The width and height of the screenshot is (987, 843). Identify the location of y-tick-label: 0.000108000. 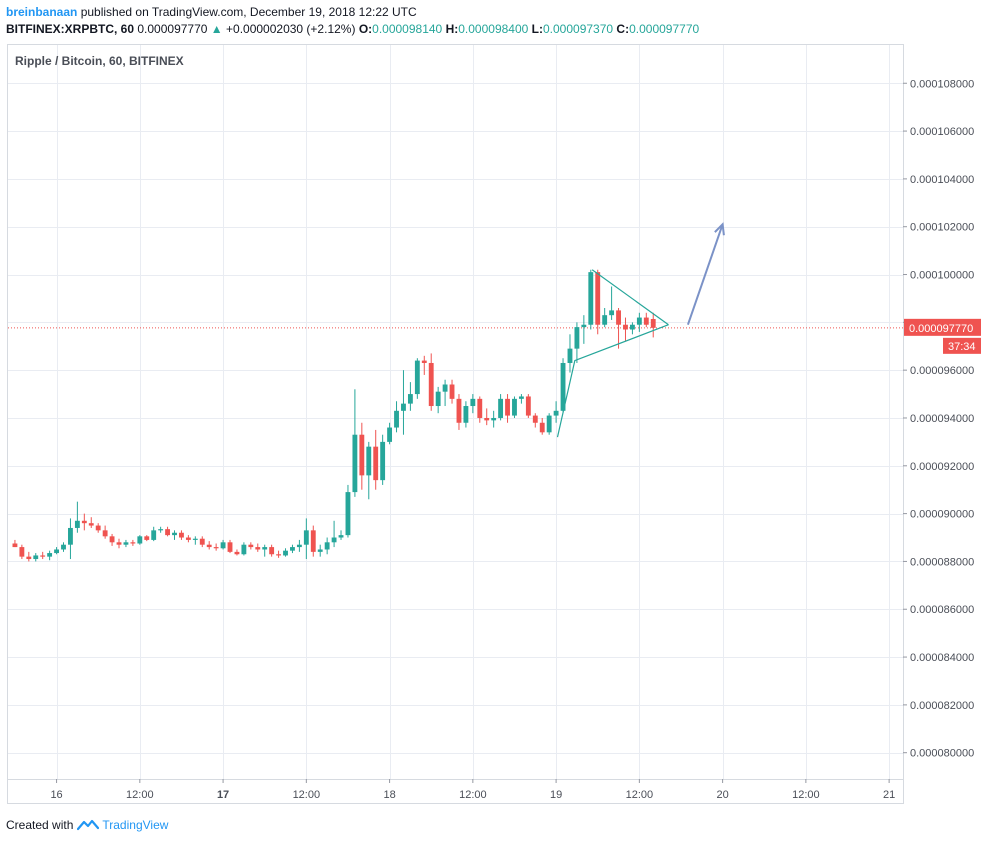
(942, 84).